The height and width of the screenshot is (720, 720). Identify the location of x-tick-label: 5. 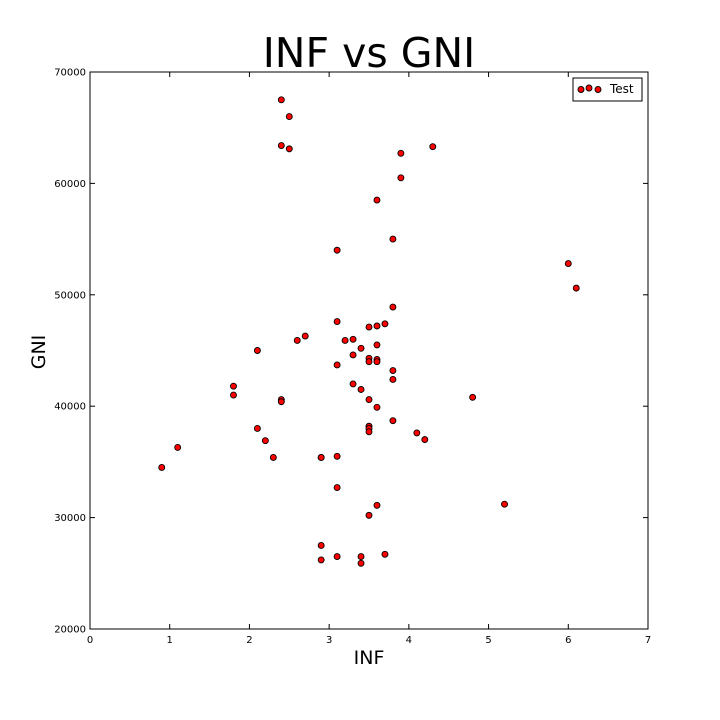
(488, 640).